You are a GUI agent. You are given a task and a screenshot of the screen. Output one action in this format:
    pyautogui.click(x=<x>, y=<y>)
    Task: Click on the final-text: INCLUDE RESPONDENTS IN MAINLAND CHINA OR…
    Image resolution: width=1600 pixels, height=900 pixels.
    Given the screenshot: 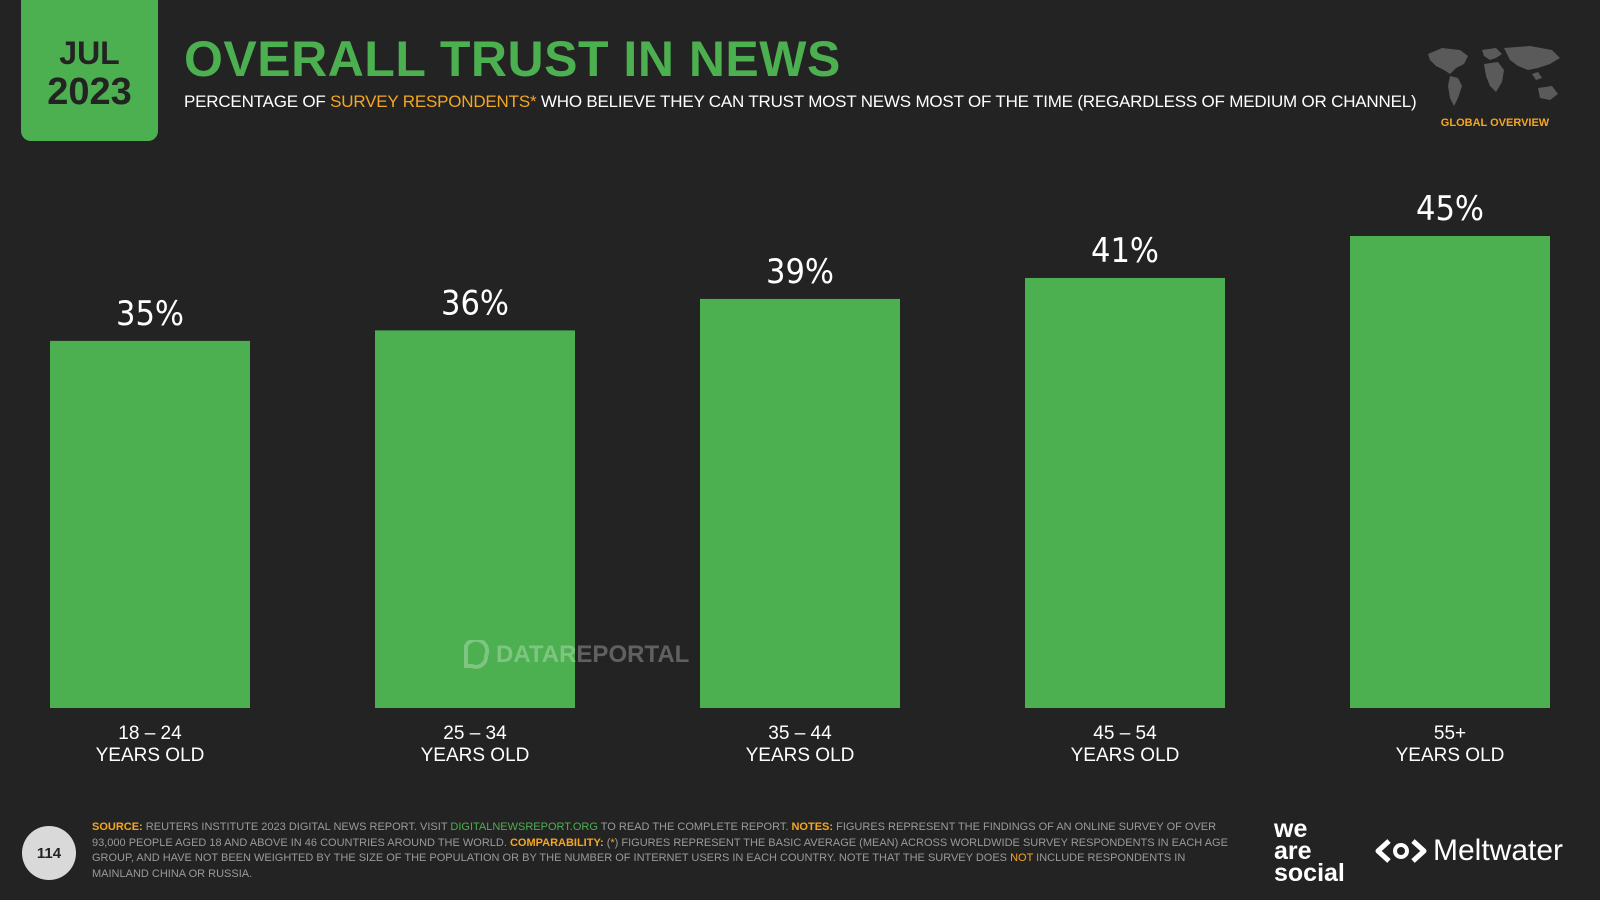 What is the action you would take?
    pyautogui.click(x=639, y=866)
    